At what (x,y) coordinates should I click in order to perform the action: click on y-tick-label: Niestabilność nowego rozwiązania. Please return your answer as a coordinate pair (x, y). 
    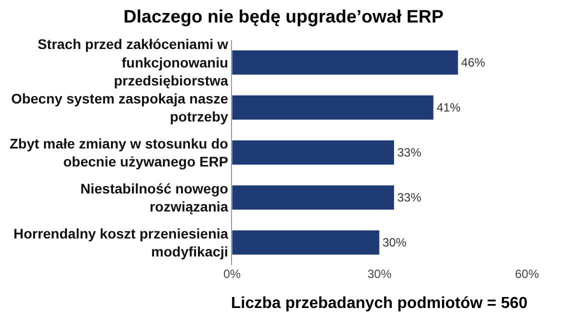
    Looking at the image, I should click on (154, 197).